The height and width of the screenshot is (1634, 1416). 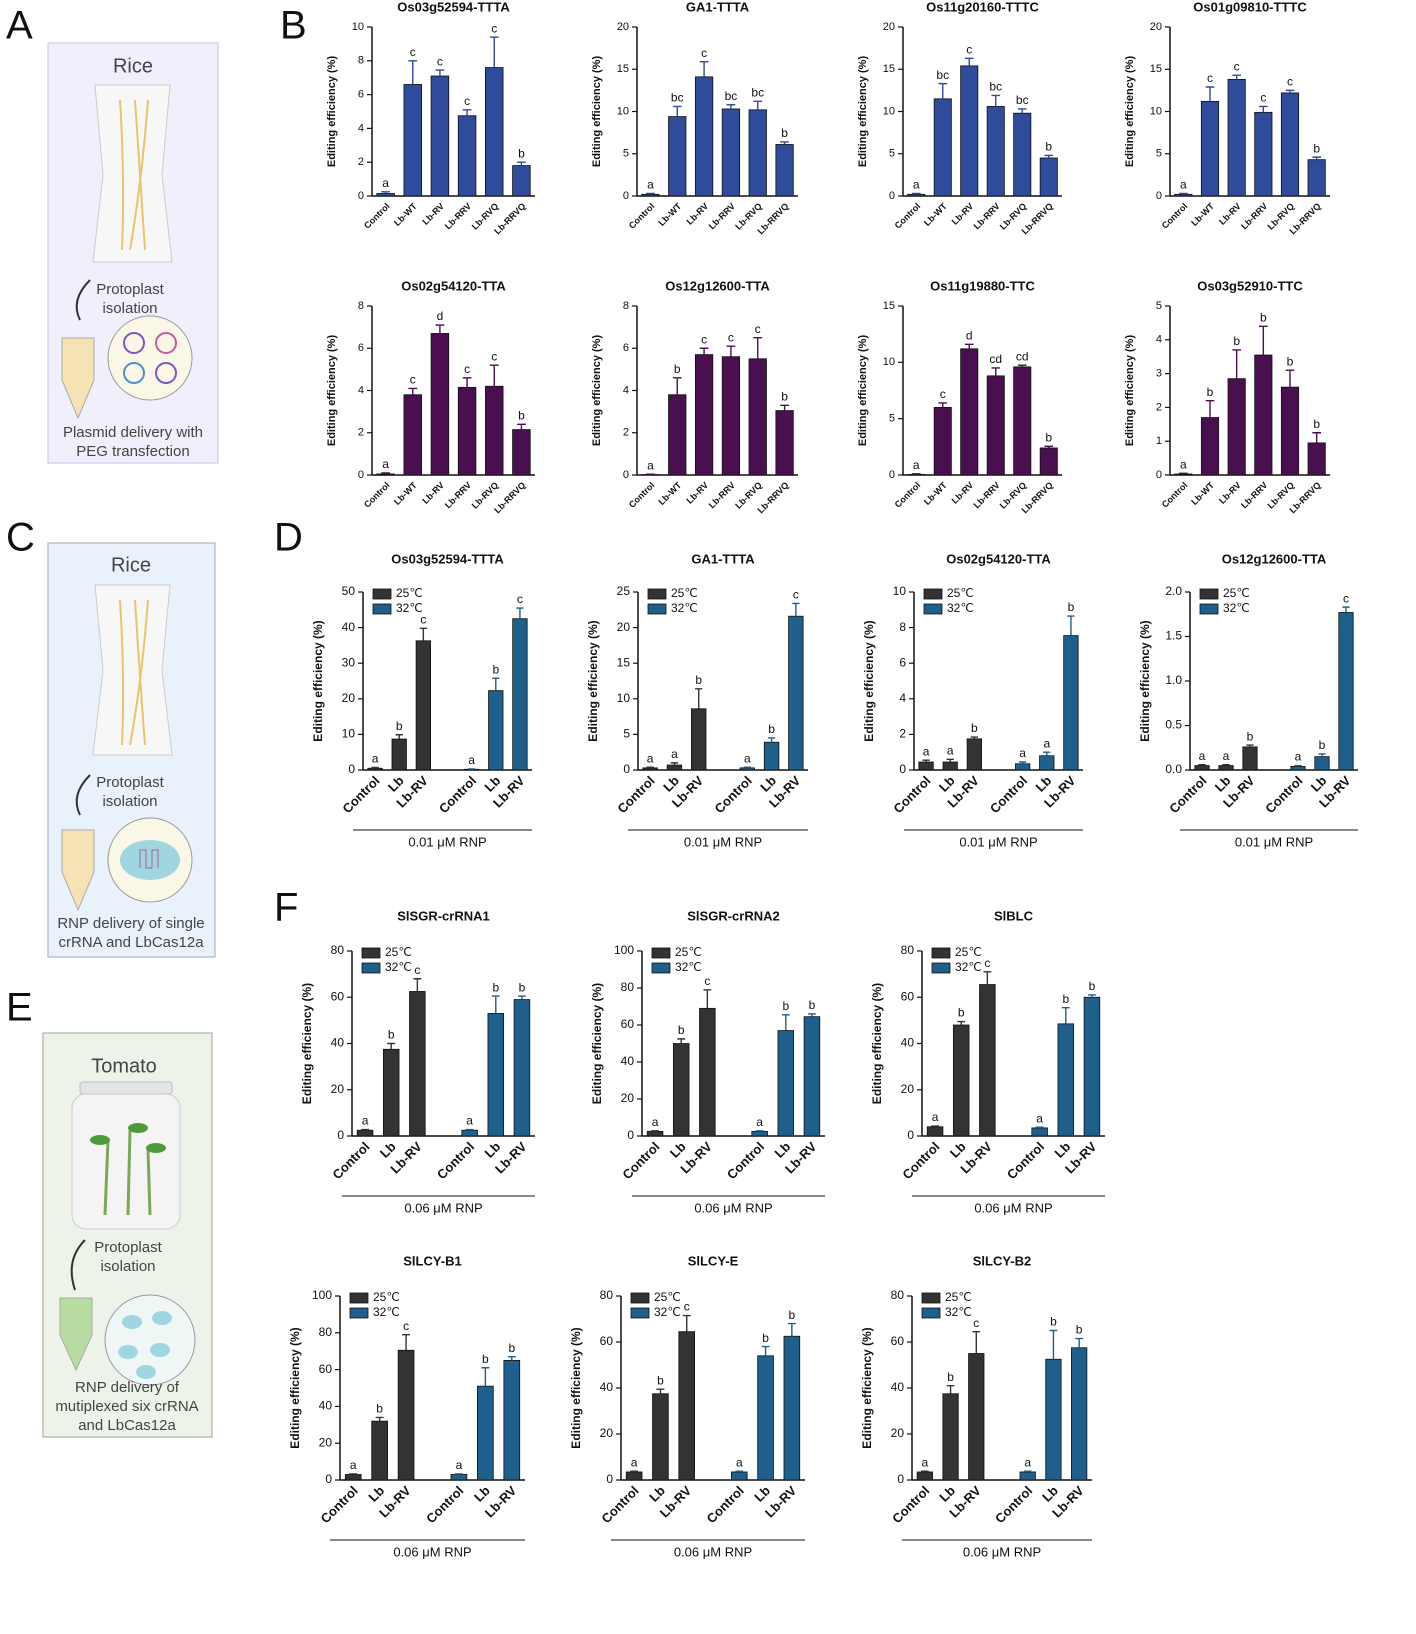 I want to click on chart-title: SlSGR-crRNA2, so click(x=733, y=915).